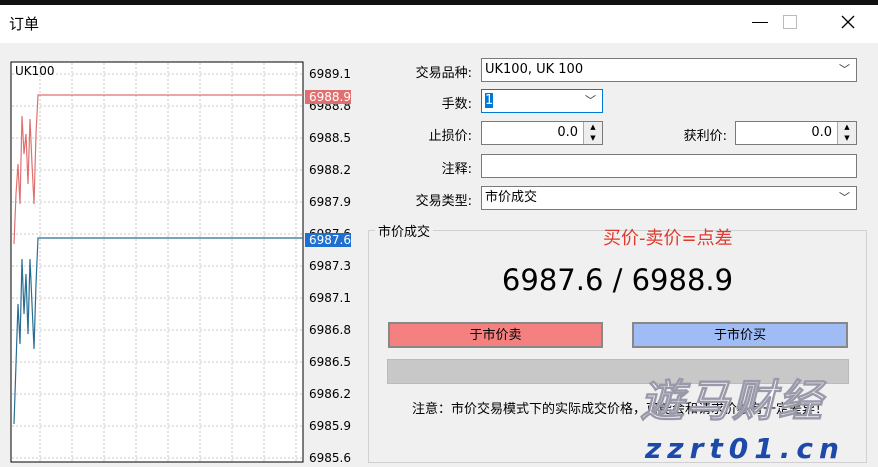 The image size is (878, 467). Describe the element at coordinates (705, 136) in the screenshot. I see `tp-label: 获利价:` at that location.